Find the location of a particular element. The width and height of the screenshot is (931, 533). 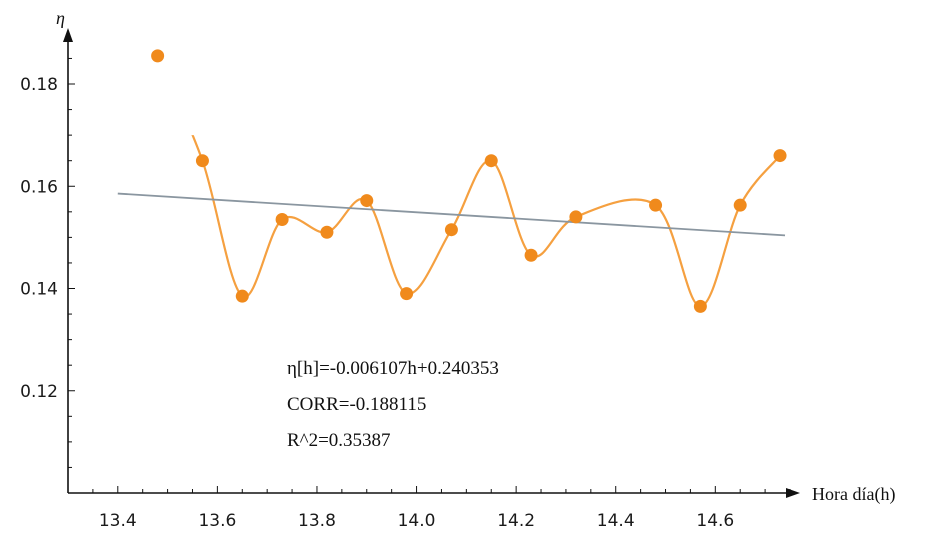

x-axis-arrow is located at coordinates (793, 493).